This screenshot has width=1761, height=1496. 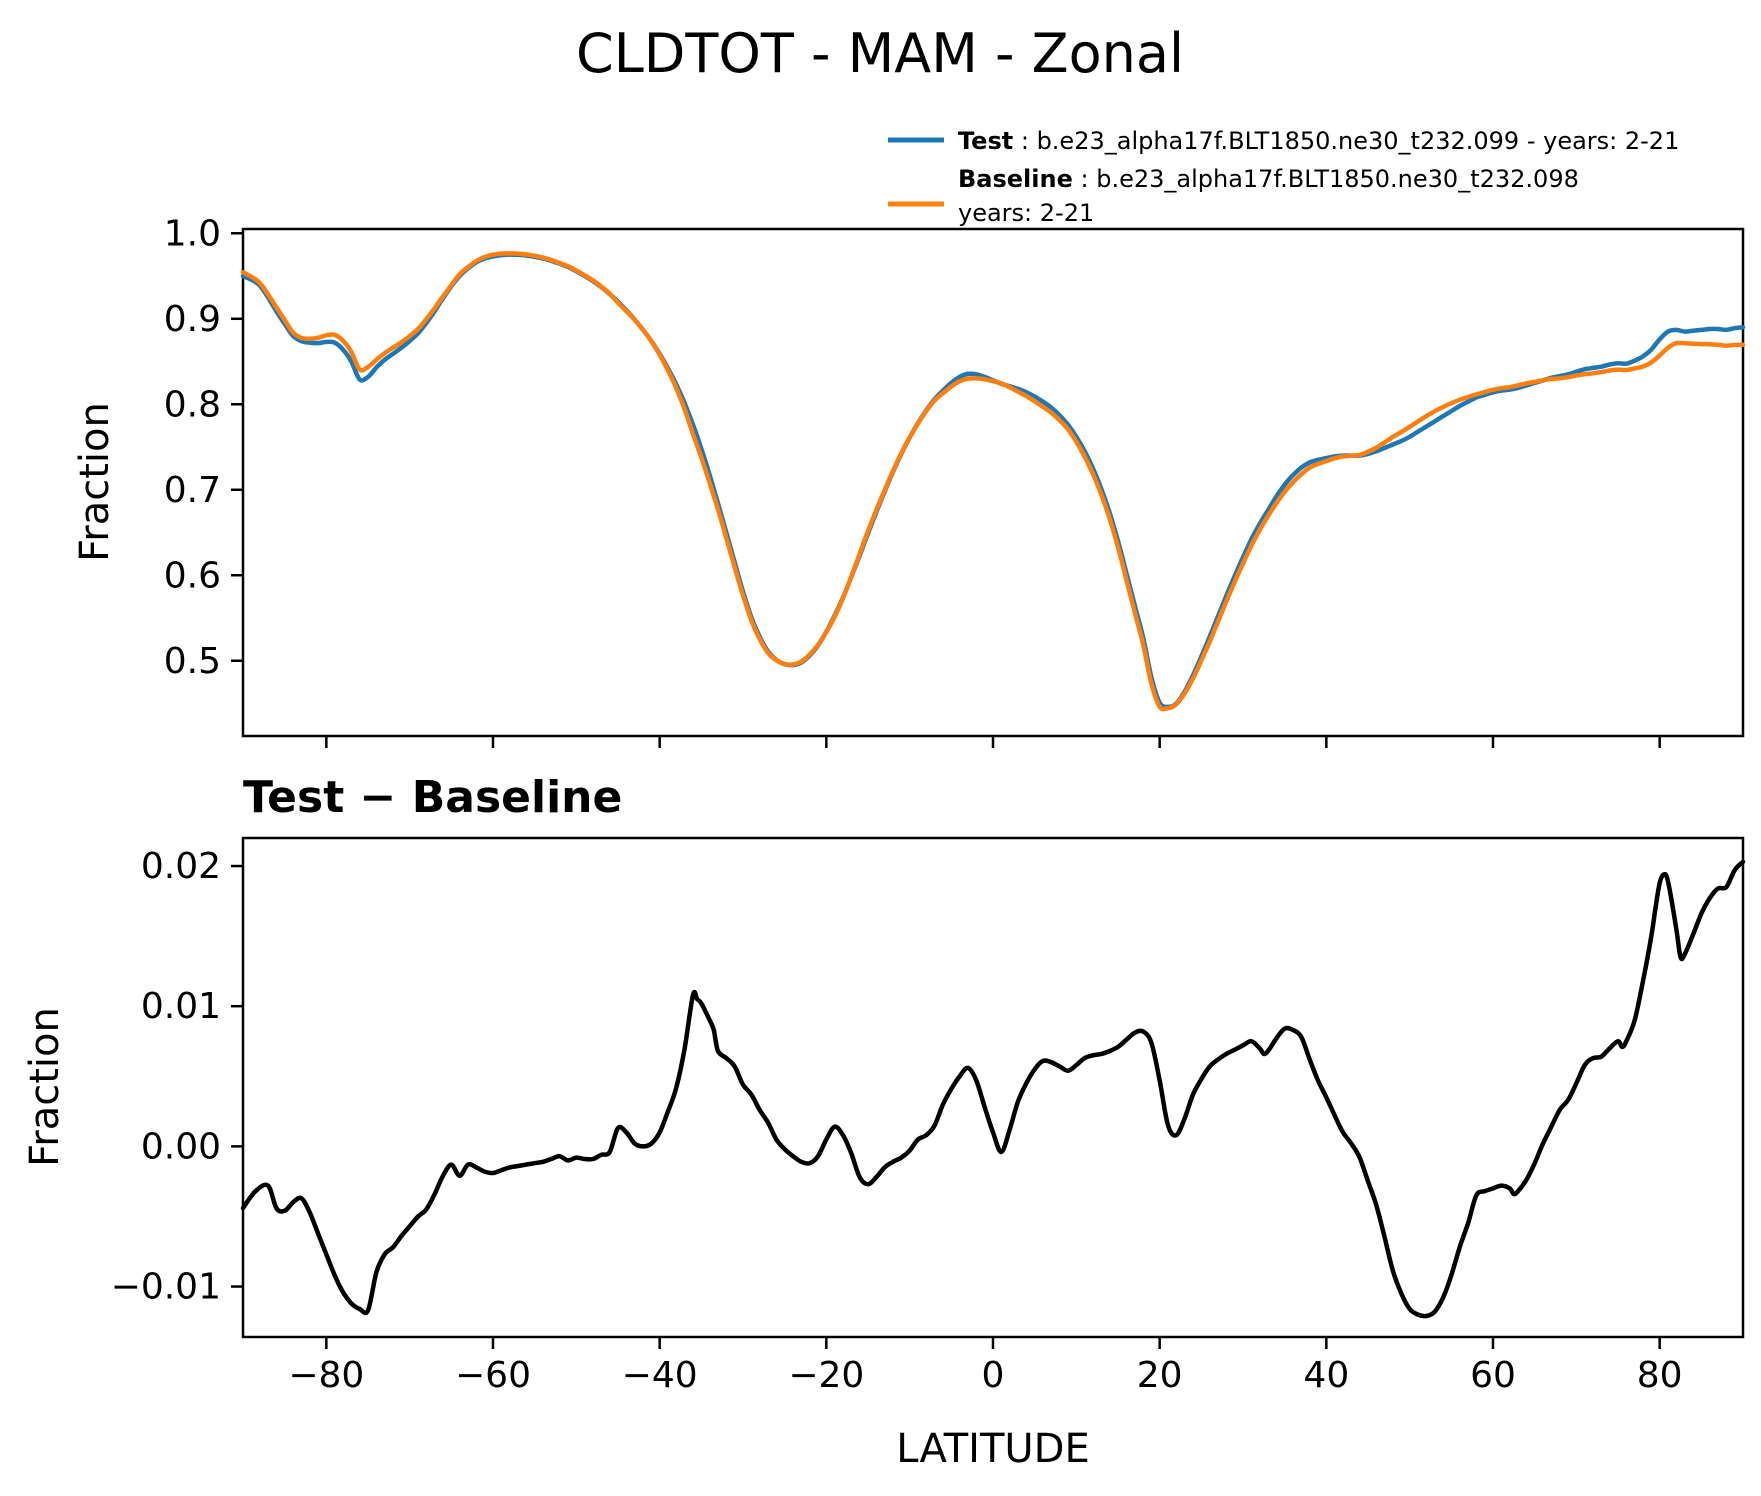 I want to click on x-tick-label: 40, so click(x=1326, y=1375).